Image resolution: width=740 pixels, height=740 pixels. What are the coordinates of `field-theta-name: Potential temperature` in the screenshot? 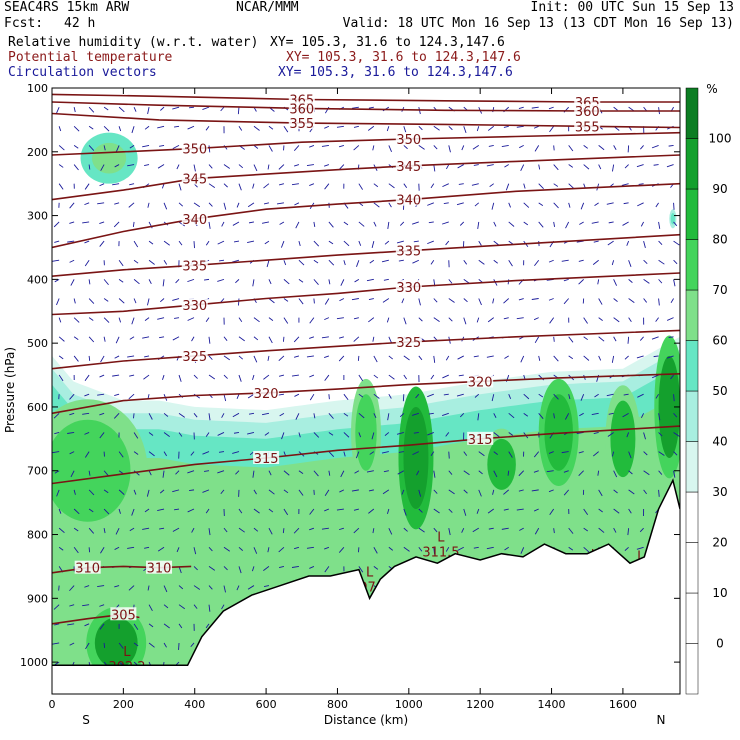 It's located at (90, 57).